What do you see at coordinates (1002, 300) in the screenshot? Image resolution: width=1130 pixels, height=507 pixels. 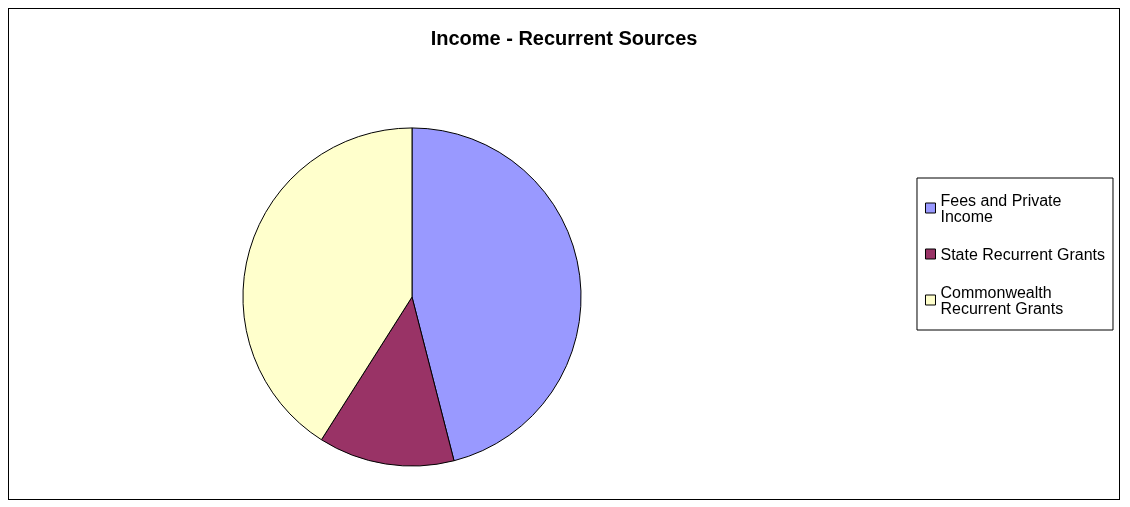 I see `legend-label: Commonwealth Recurrent Grants` at bounding box center [1002, 300].